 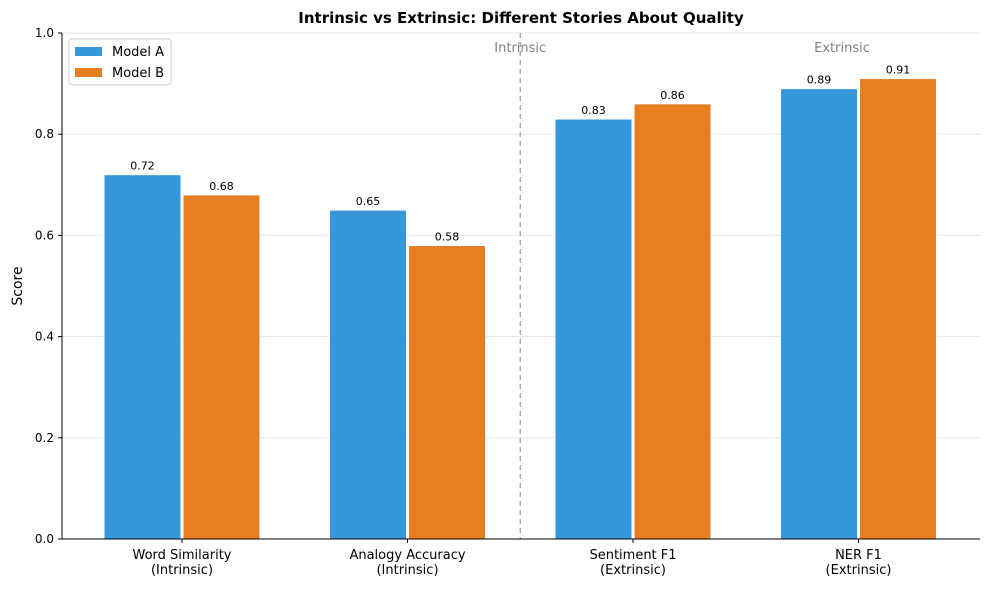 What do you see at coordinates (368, 201) in the screenshot?
I see `data-label: 0.65` at bounding box center [368, 201].